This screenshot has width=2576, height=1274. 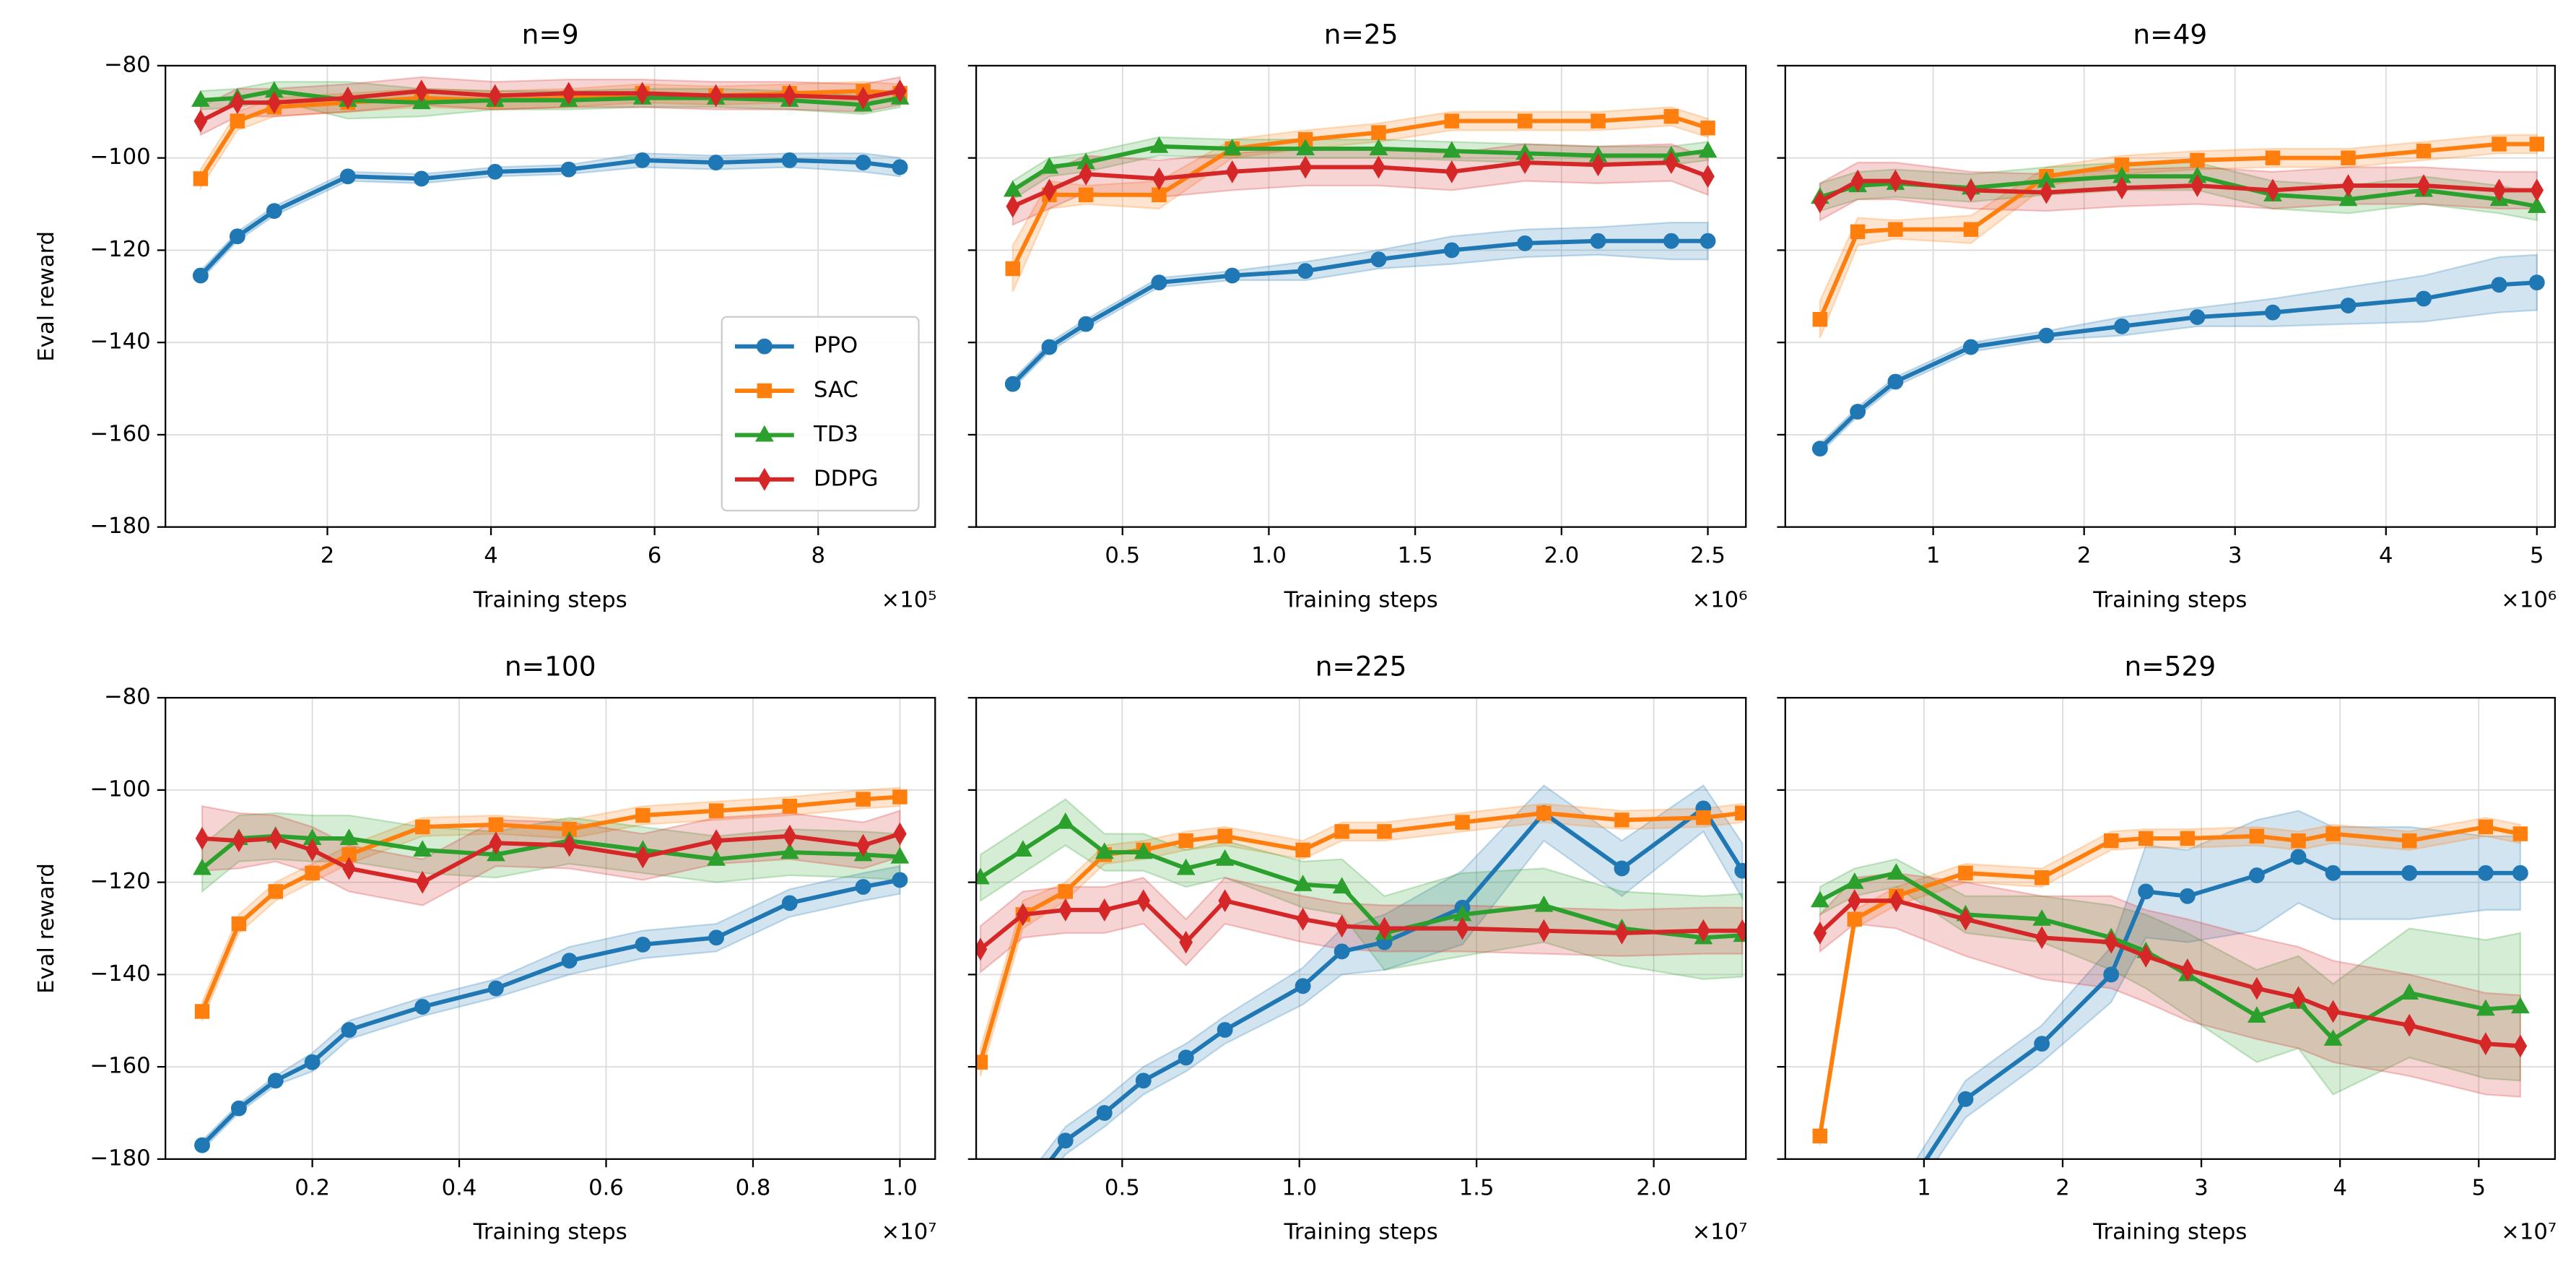 I want to click on x-tick-label: 1.5, so click(x=1476, y=1187).